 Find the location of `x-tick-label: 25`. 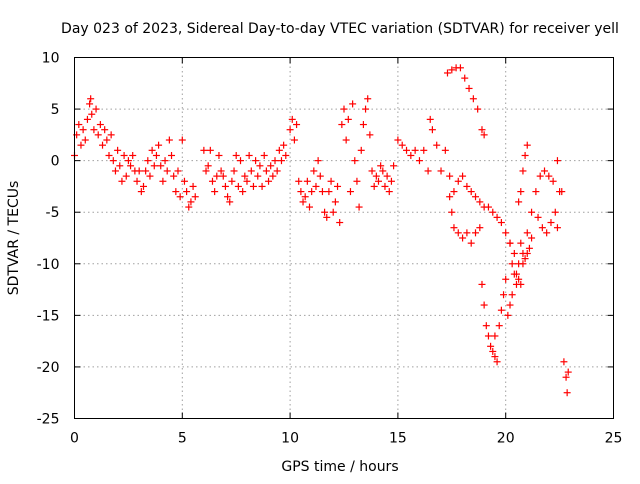

x-tick-label: 25 is located at coordinates (614, 439).